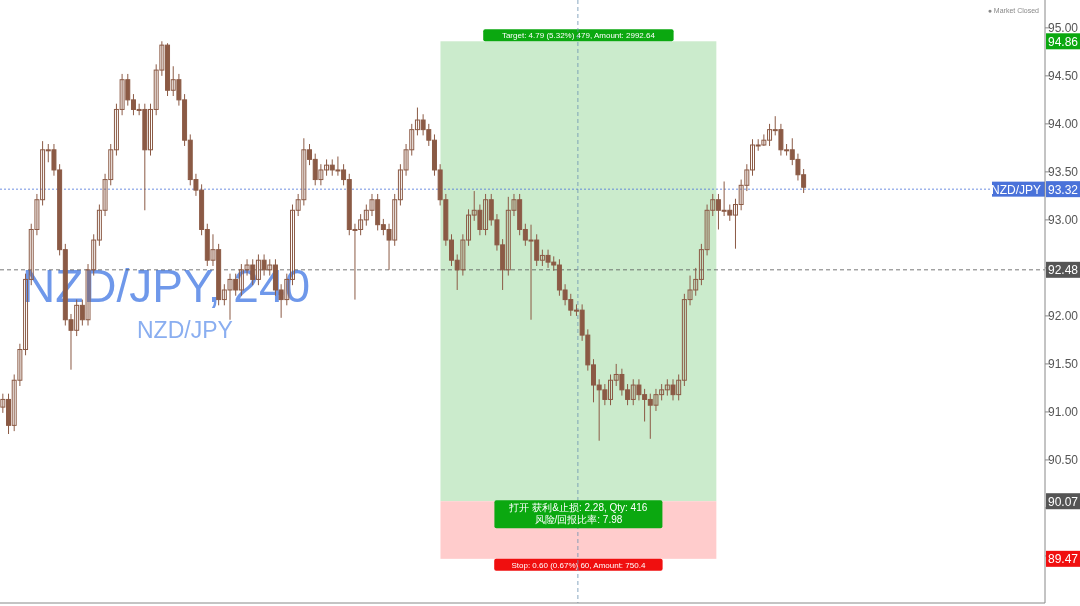 The image size is (1080, 606). What do you see at coordinates (1063, 28) in the screenshot?
I see `y-tick-label: 95.00` at bounding box center [1063, 28].